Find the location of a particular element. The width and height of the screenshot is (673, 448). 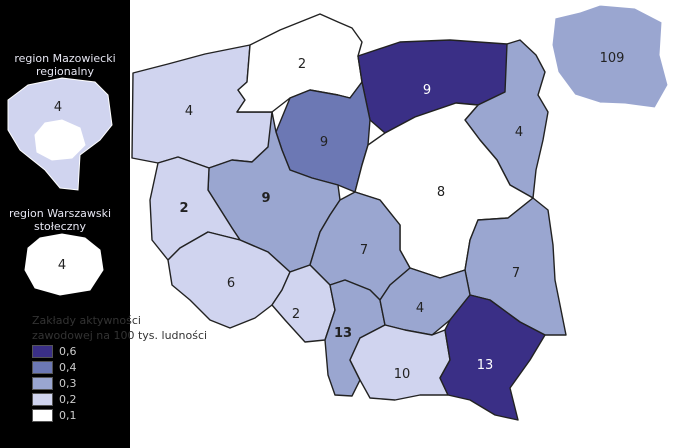

region-podkarpackie is located at coordinates (492, 357).